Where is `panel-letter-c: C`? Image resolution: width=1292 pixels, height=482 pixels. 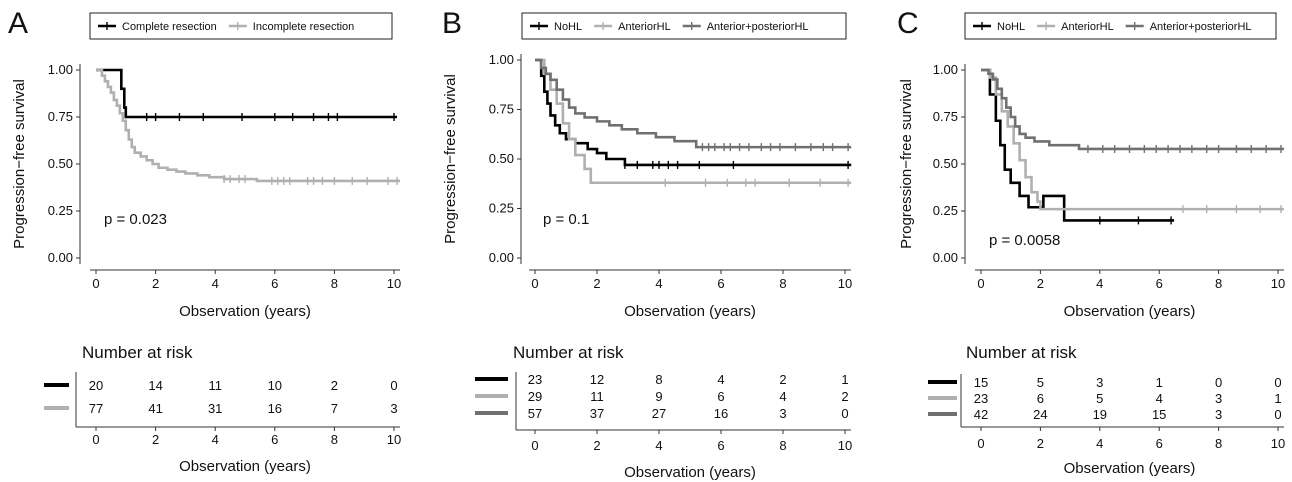
panel-letter-c: C is located at coordinates (908, 23).